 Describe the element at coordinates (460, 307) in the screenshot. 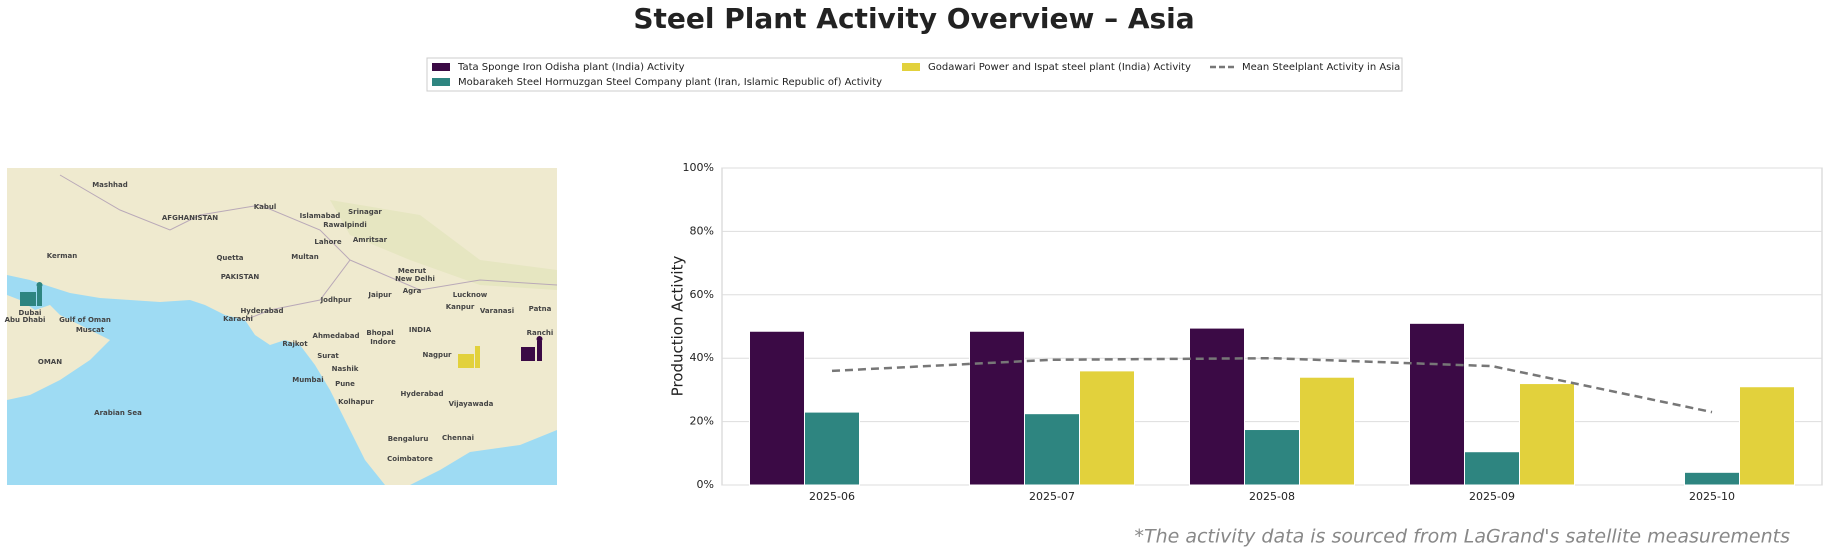

I see `map-label: Kanpur` at that location.